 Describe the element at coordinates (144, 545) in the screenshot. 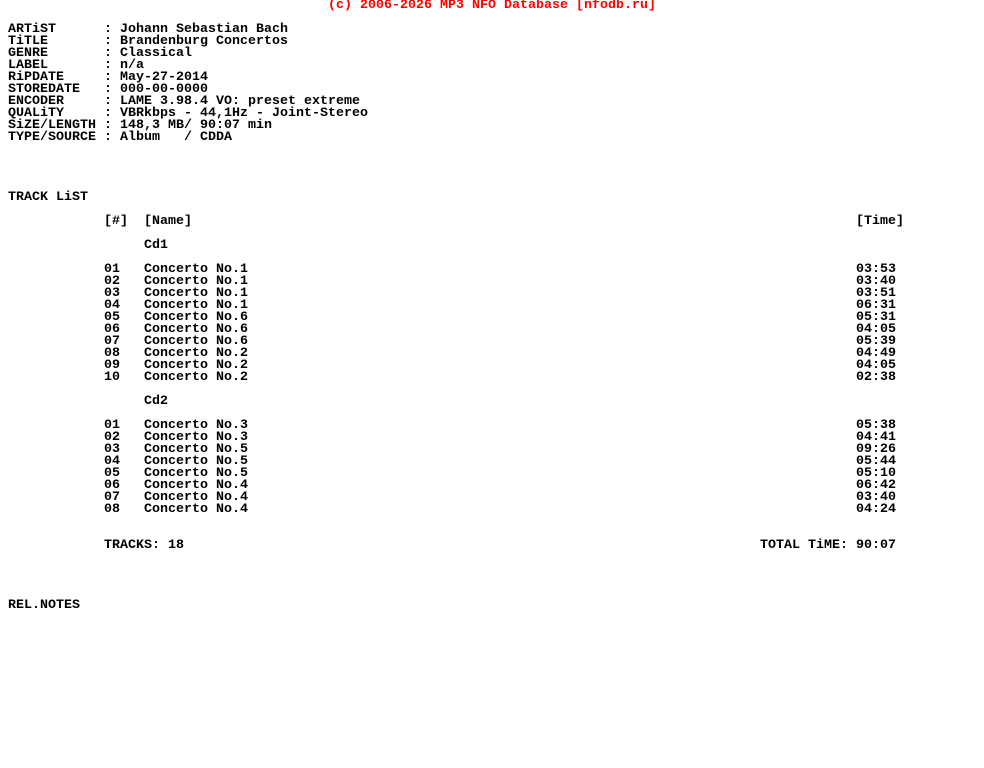

I see `tracks-count: TRACKS: 18` at that location.